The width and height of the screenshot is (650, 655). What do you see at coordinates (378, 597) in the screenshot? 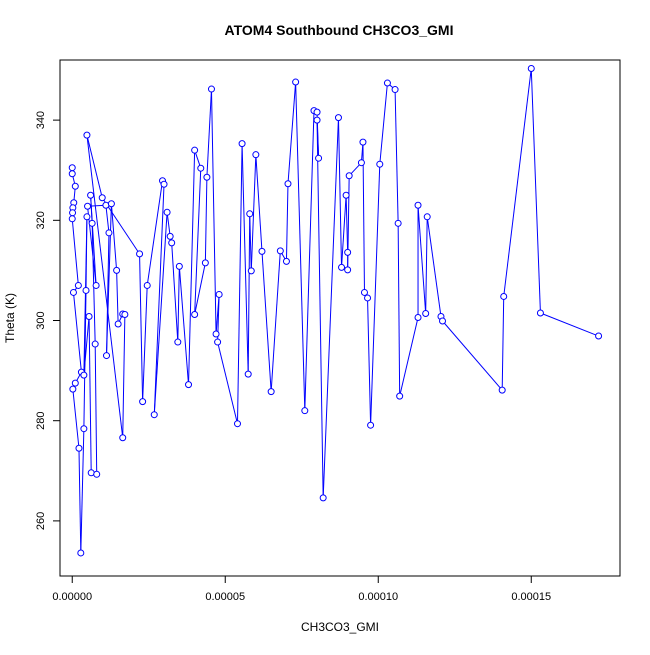
I see `x-tick-label: 0.00010` at bounding box center [378, 597].